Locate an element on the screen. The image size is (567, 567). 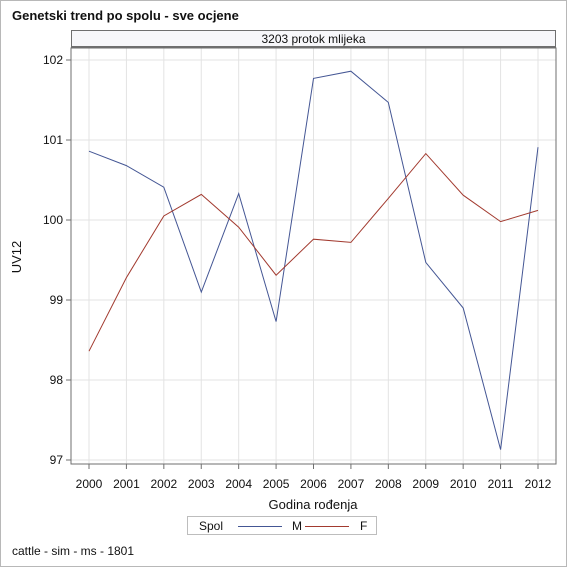
x-tick-label: 2008 is located at coordinates (388, 484).